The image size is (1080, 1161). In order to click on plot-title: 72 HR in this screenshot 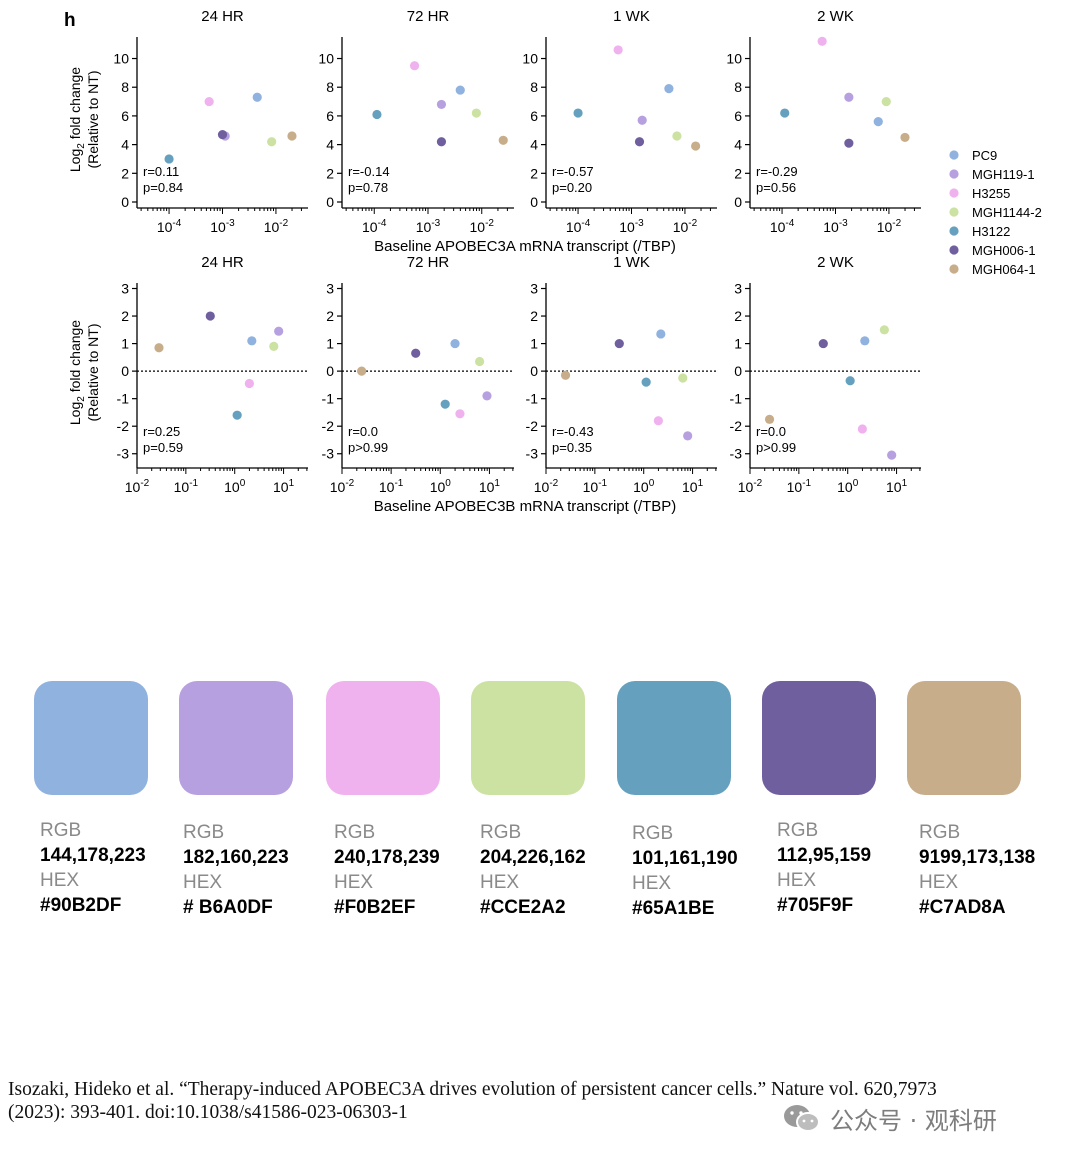, I will do `click(428, 16)`.